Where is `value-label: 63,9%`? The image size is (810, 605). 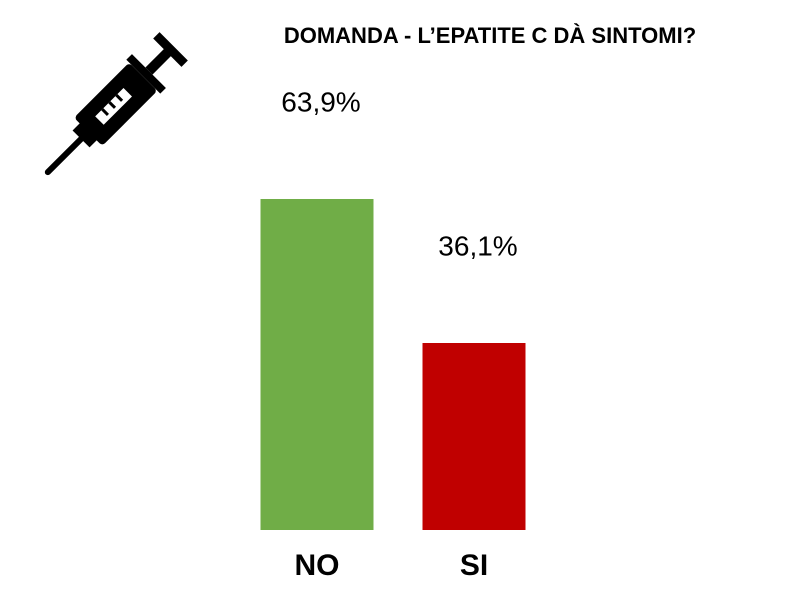 value-label: 63,9% is located at coordinates (320, 101).